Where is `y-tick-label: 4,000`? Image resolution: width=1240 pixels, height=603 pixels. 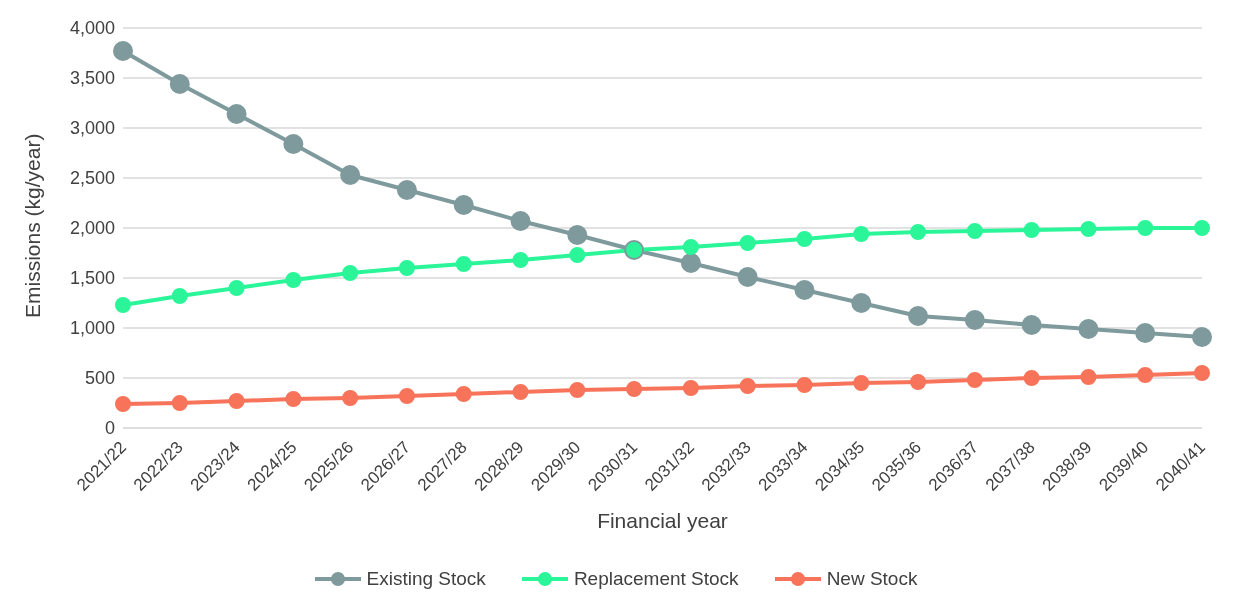 y-tick-label: 4,000 is located at coordinates (92, 28).